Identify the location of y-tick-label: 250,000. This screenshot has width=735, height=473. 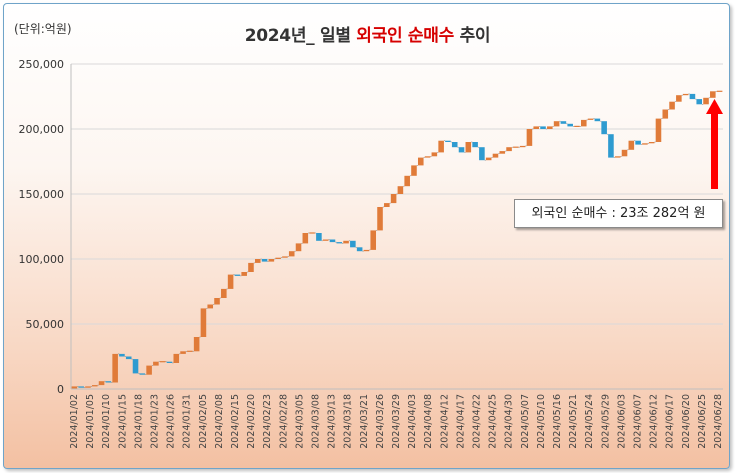
(42, 64).